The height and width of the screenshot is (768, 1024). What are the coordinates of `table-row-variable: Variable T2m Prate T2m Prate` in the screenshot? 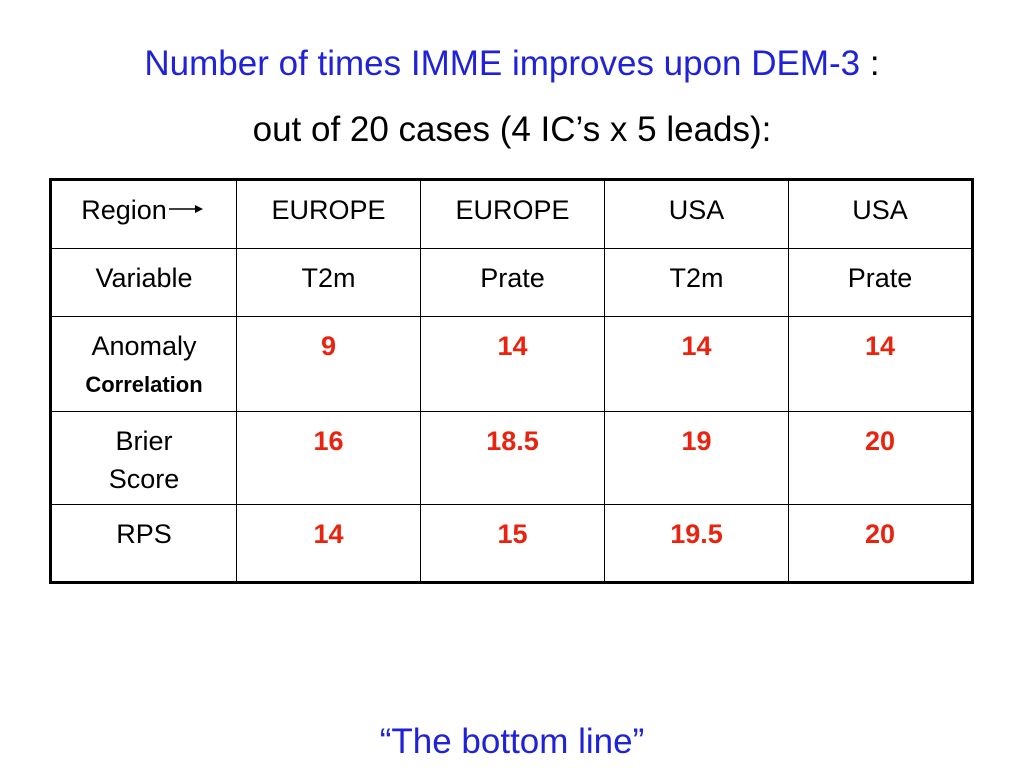 It's located at (511, 282).